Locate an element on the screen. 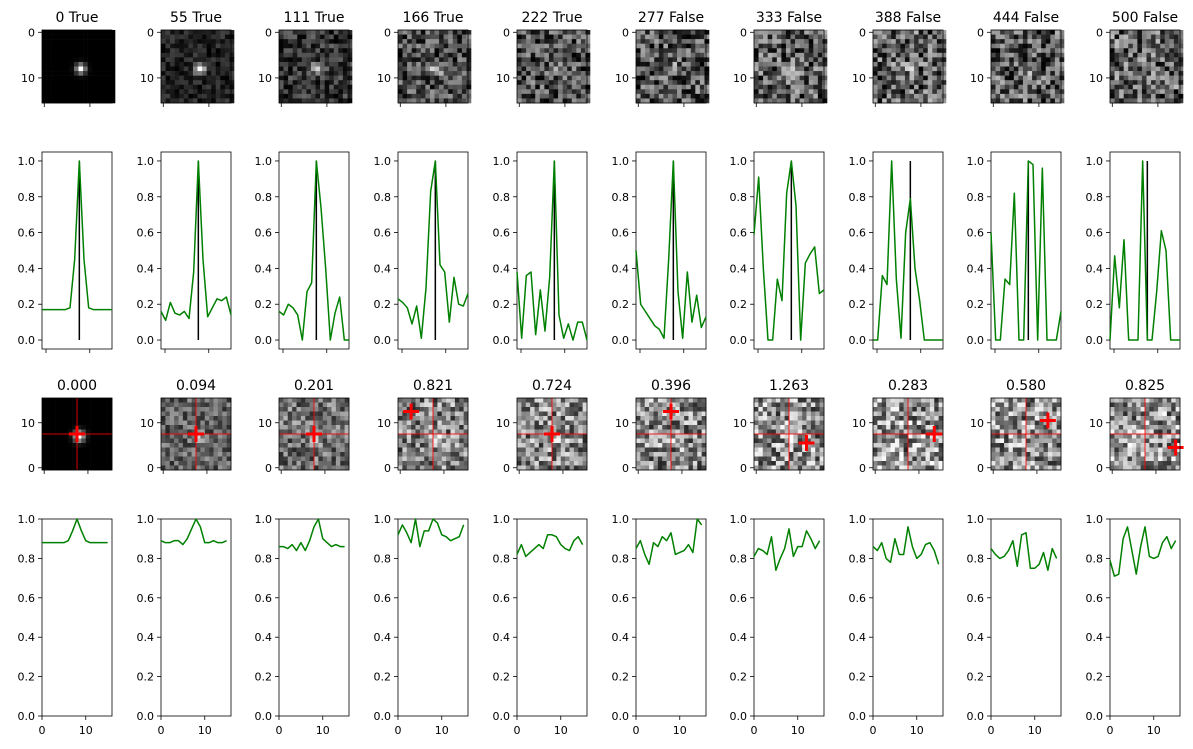  y-tick-label: 10 is located at coordinates (740, 423).